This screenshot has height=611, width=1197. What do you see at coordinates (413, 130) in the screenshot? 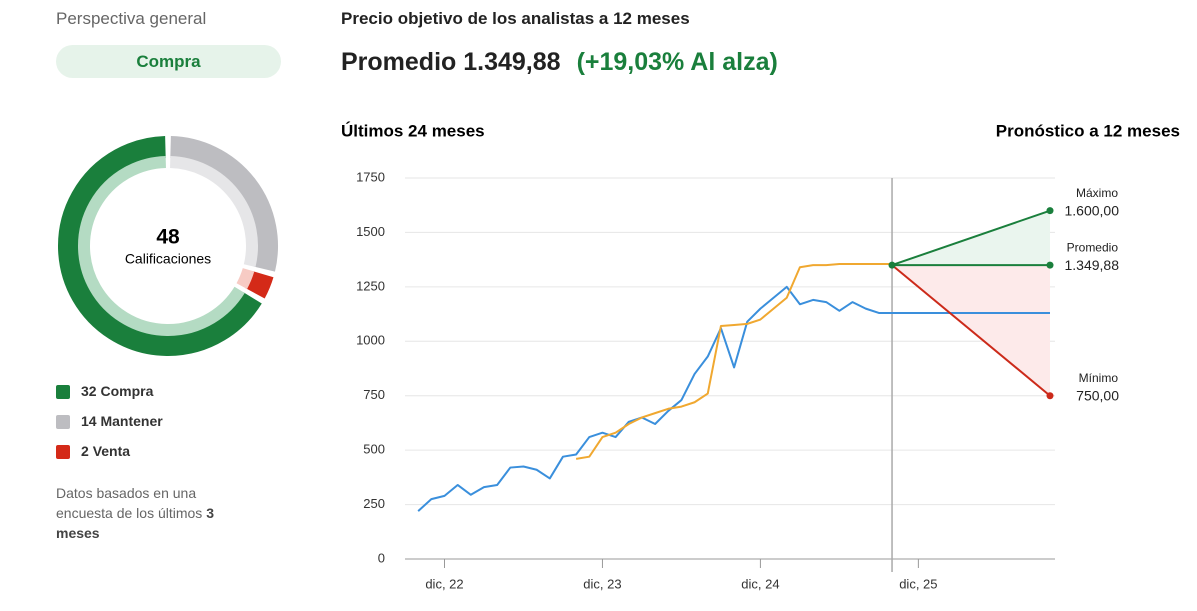
I see `left-label: Últimos 24 meses` at bounding box center [413, 130].